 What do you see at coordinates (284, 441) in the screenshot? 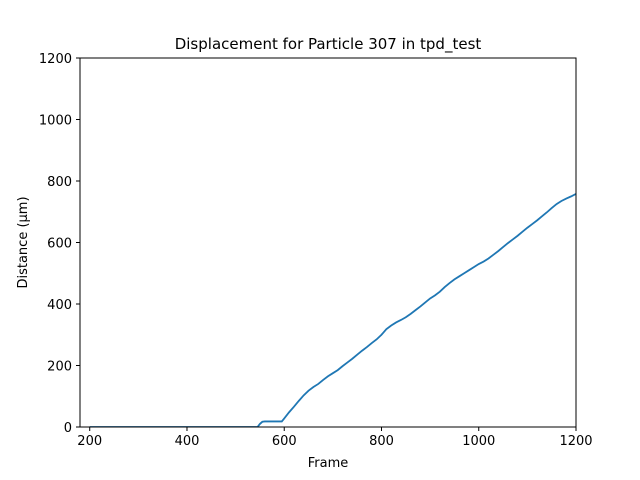
I see `x-tick-label: 600` at bounding box center [284, 441].